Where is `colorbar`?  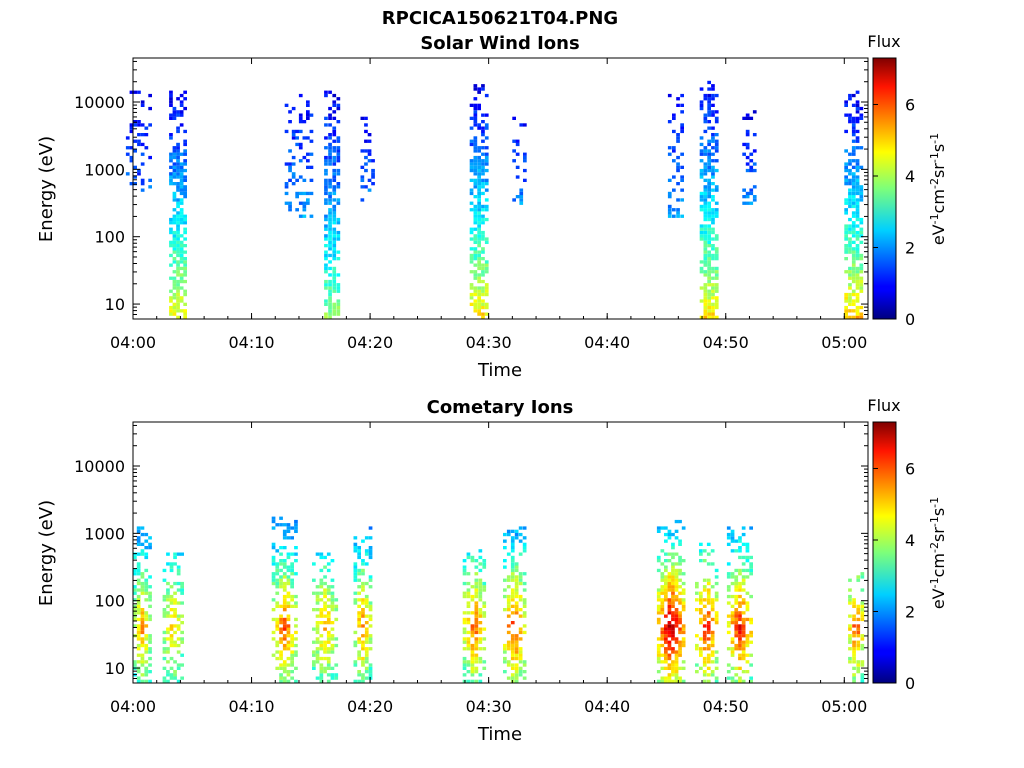
colorbar is located at coordinates (884, 552).